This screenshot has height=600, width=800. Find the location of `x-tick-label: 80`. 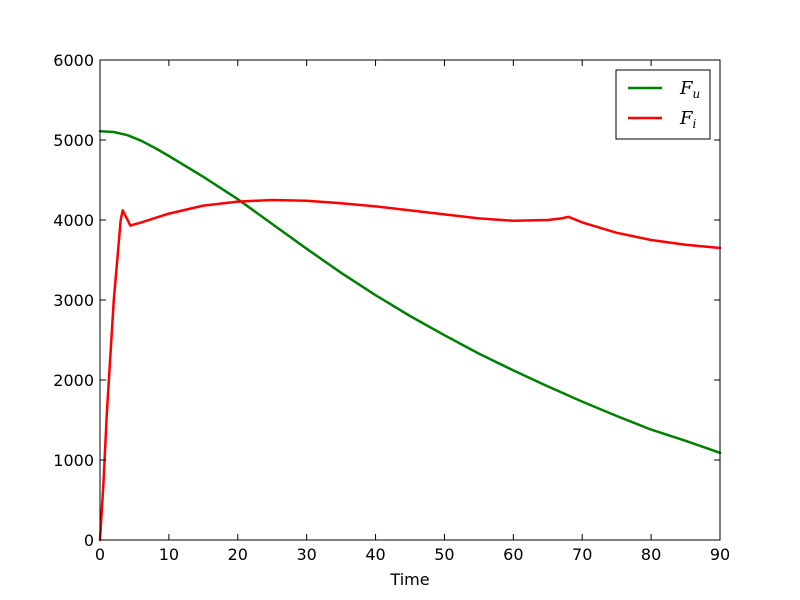

x-tick-label: 80 is located at coordinates (651, 554).